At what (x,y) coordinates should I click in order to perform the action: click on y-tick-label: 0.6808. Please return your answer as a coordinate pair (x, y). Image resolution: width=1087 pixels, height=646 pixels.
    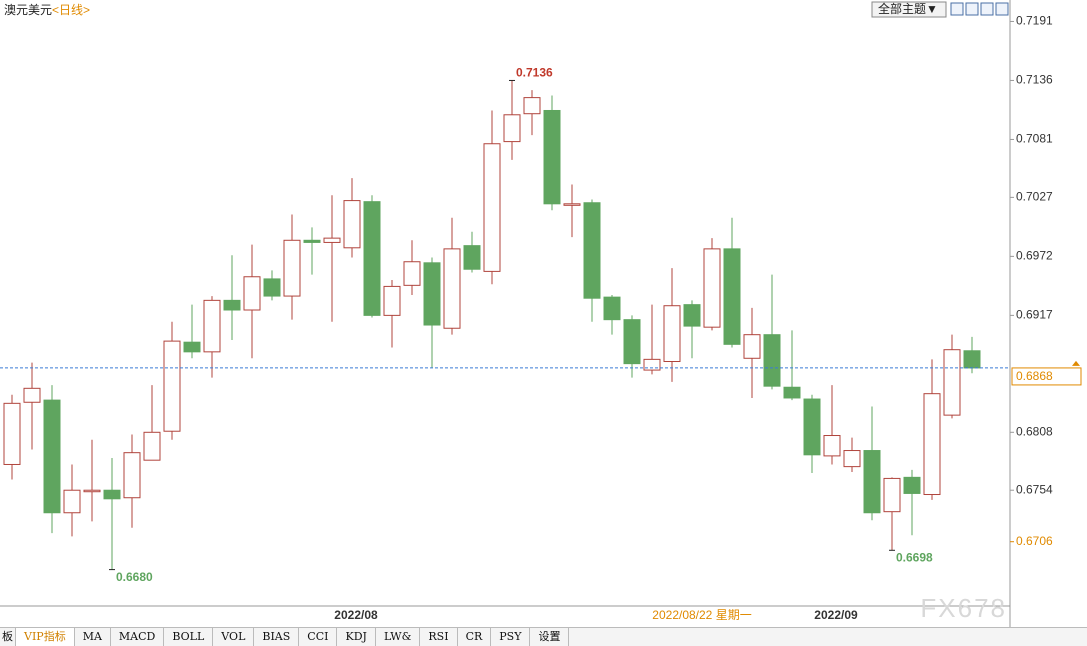
    Looking at the image, I should click on (1034, 431).